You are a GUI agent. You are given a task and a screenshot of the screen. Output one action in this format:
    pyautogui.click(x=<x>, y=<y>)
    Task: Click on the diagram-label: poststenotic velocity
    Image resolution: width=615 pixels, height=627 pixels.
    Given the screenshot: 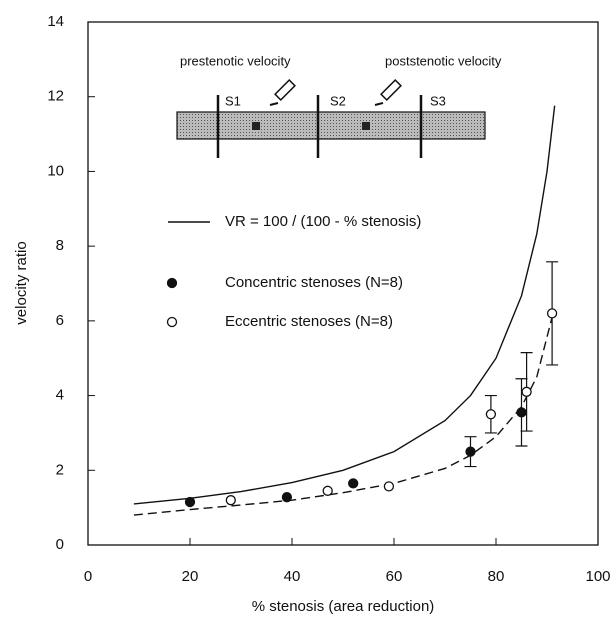 What is the action you would take?
    pyautogui.click(x=443, y=60)
    